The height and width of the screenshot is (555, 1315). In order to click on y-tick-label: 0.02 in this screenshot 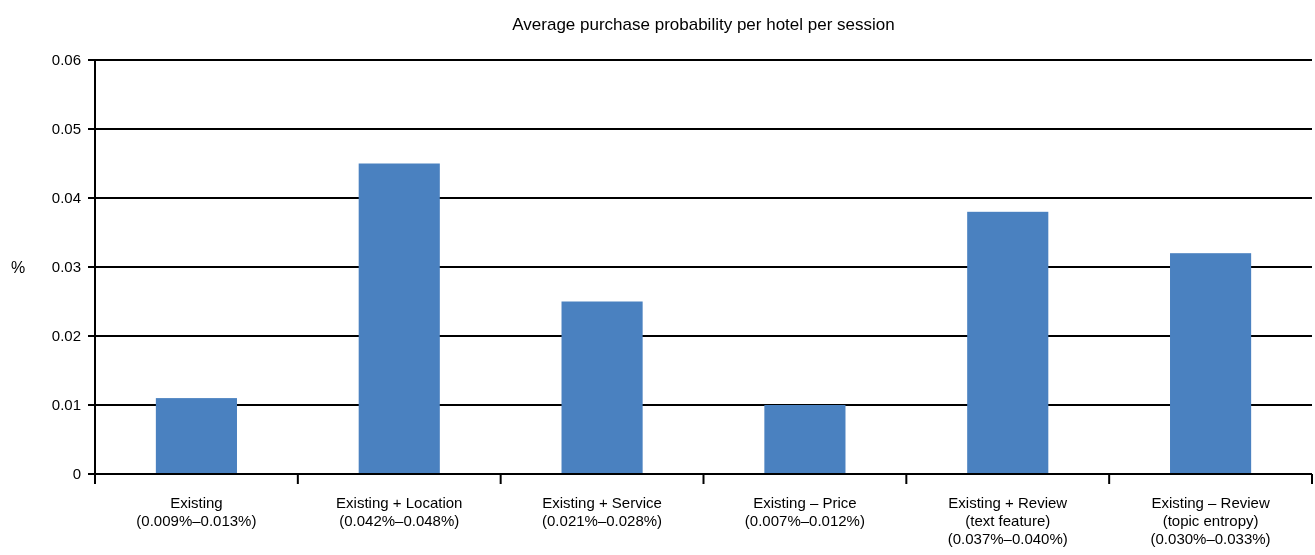, I will do `click(66, 336)`.